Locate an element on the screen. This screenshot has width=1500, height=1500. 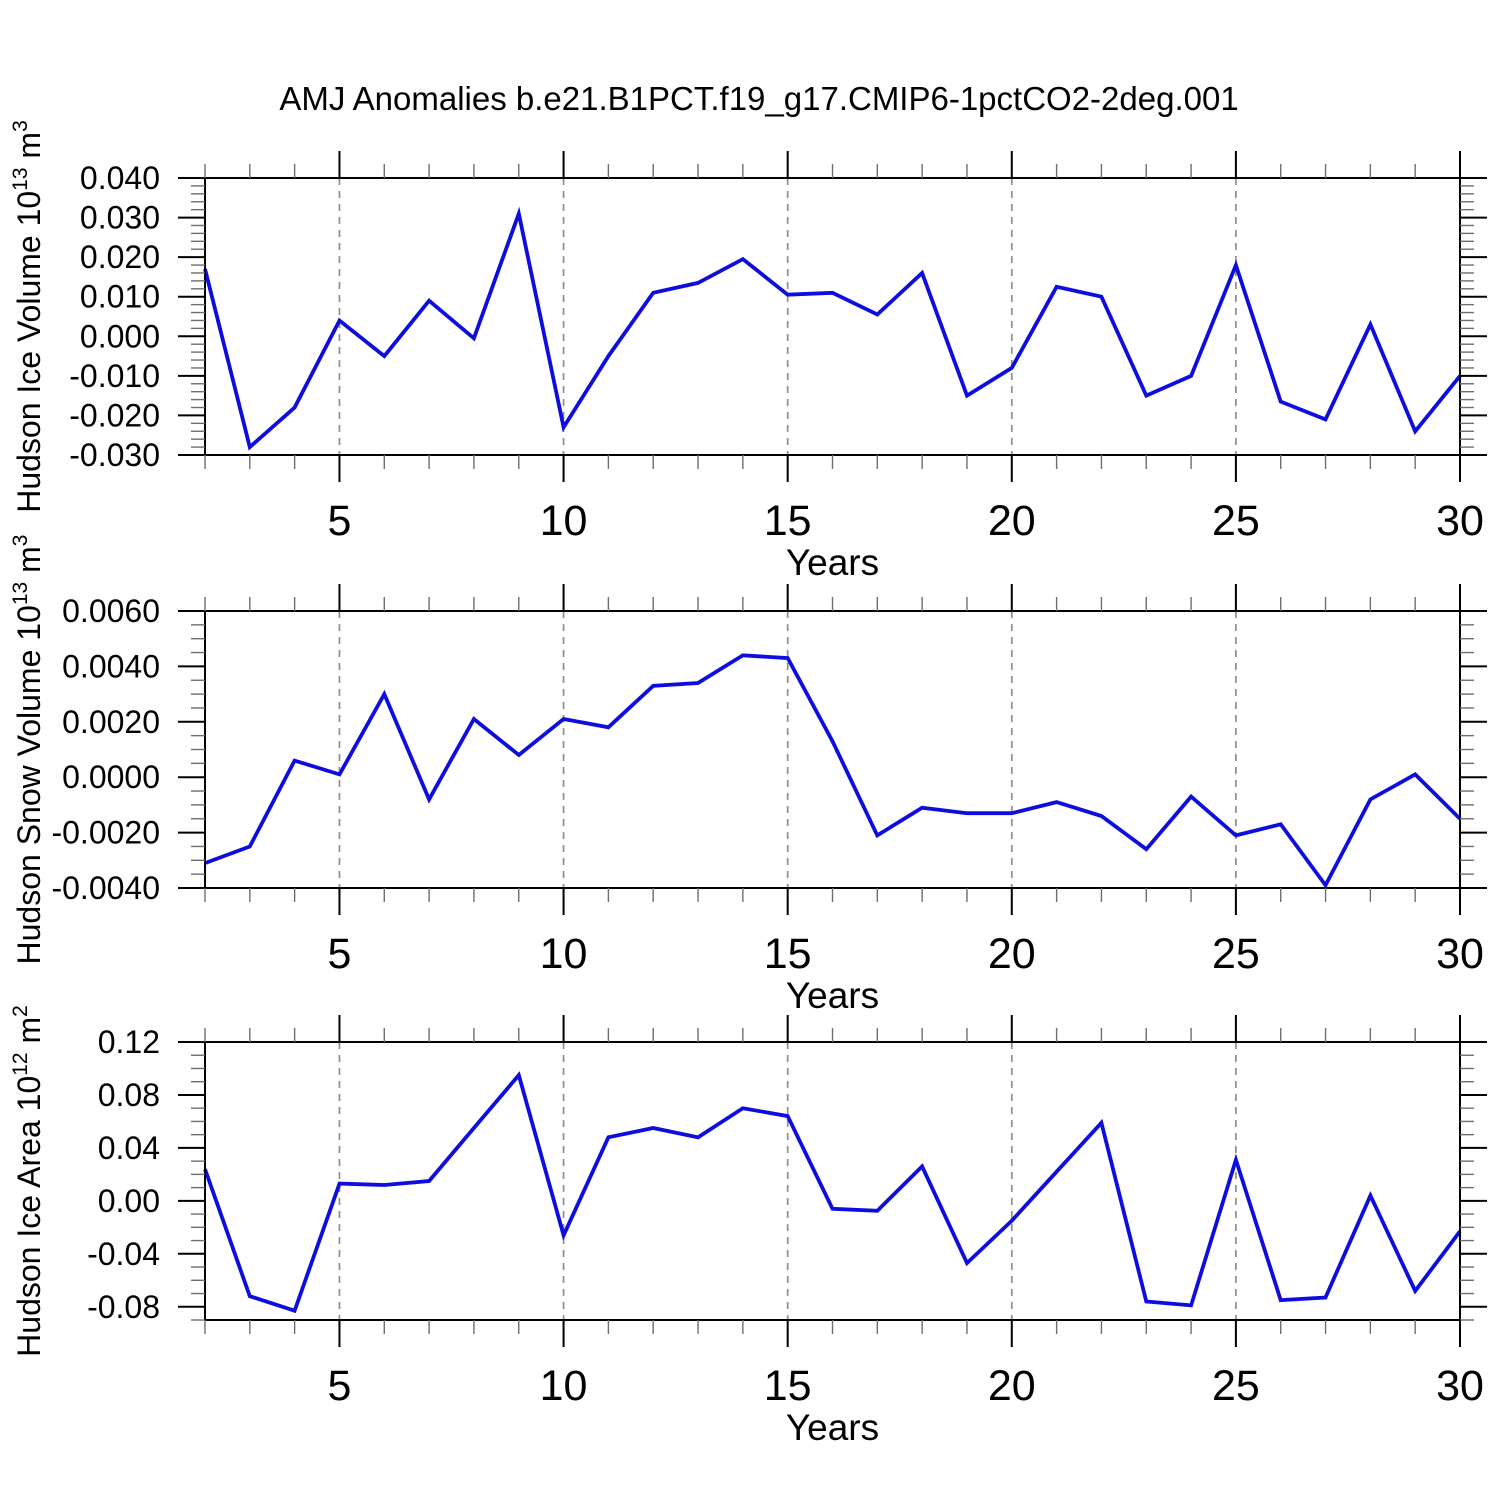
y-axis-title: Hudson Ice Area 1012 m2 is located at coordinates (28, 1181).